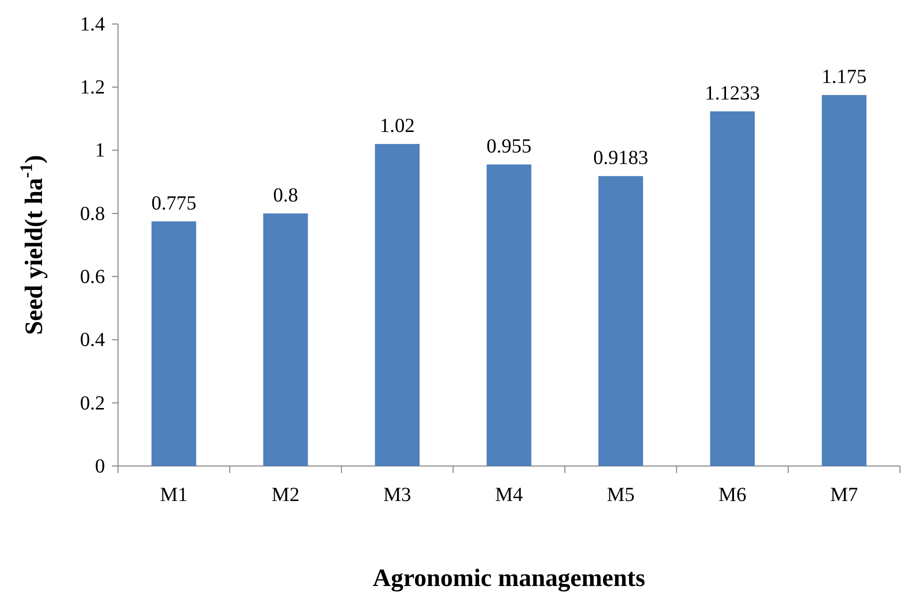 The height and width of the screenshot is (594, 914). I want to click on x-tick-label: M7, so click(844, 495).